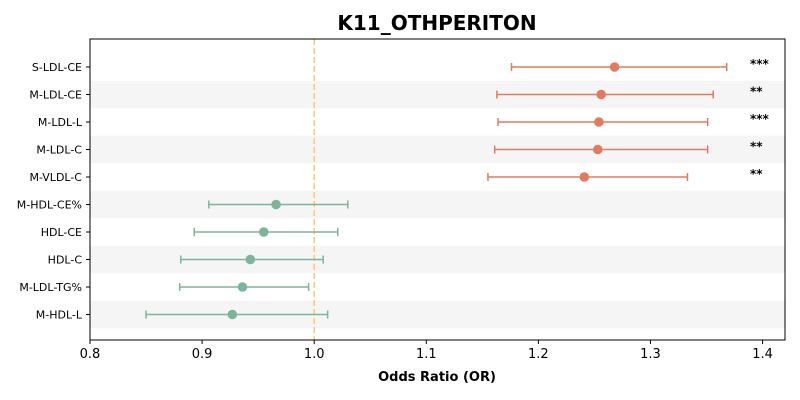 The image size is (800, 400). Describe the element at coordinates (625, 174) in the screenshot. I see `row-m-vldl-c: **` at that location.